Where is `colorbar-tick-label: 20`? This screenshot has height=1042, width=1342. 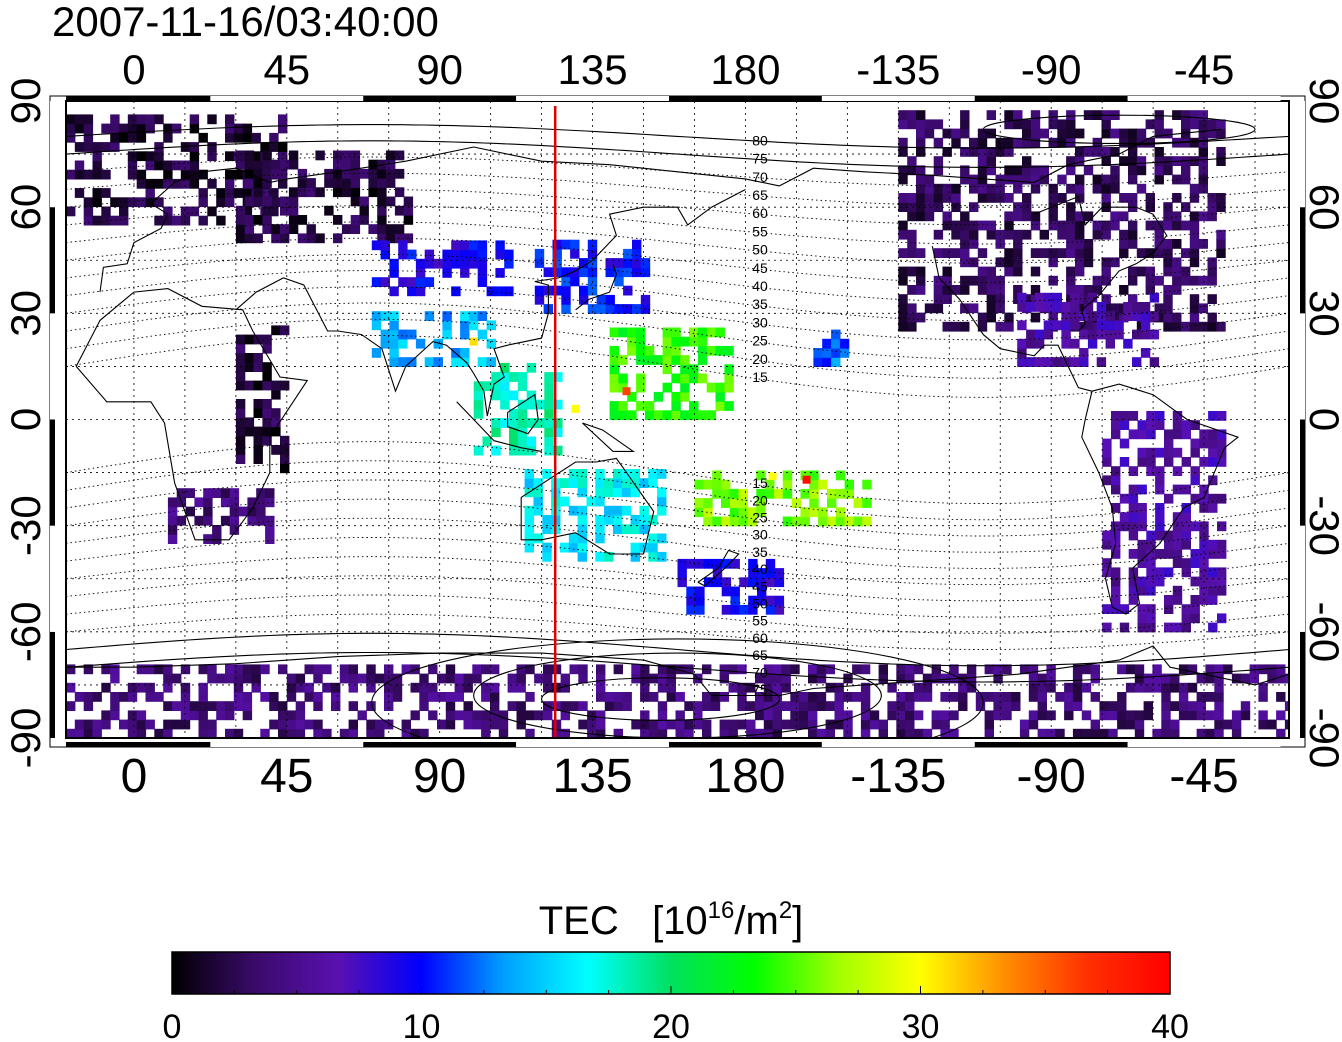 colorbar-tick-label: 20 is located at coordinates (671, 1025).